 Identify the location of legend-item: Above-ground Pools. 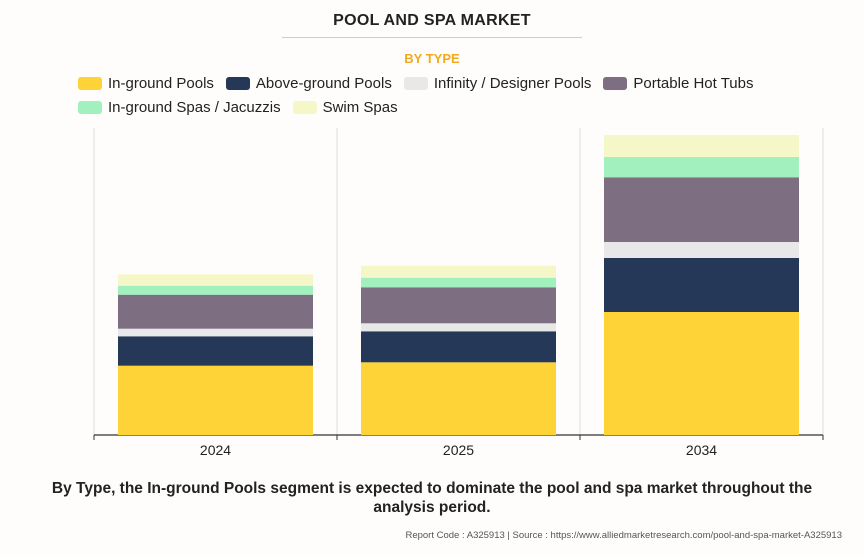
(308, 83).